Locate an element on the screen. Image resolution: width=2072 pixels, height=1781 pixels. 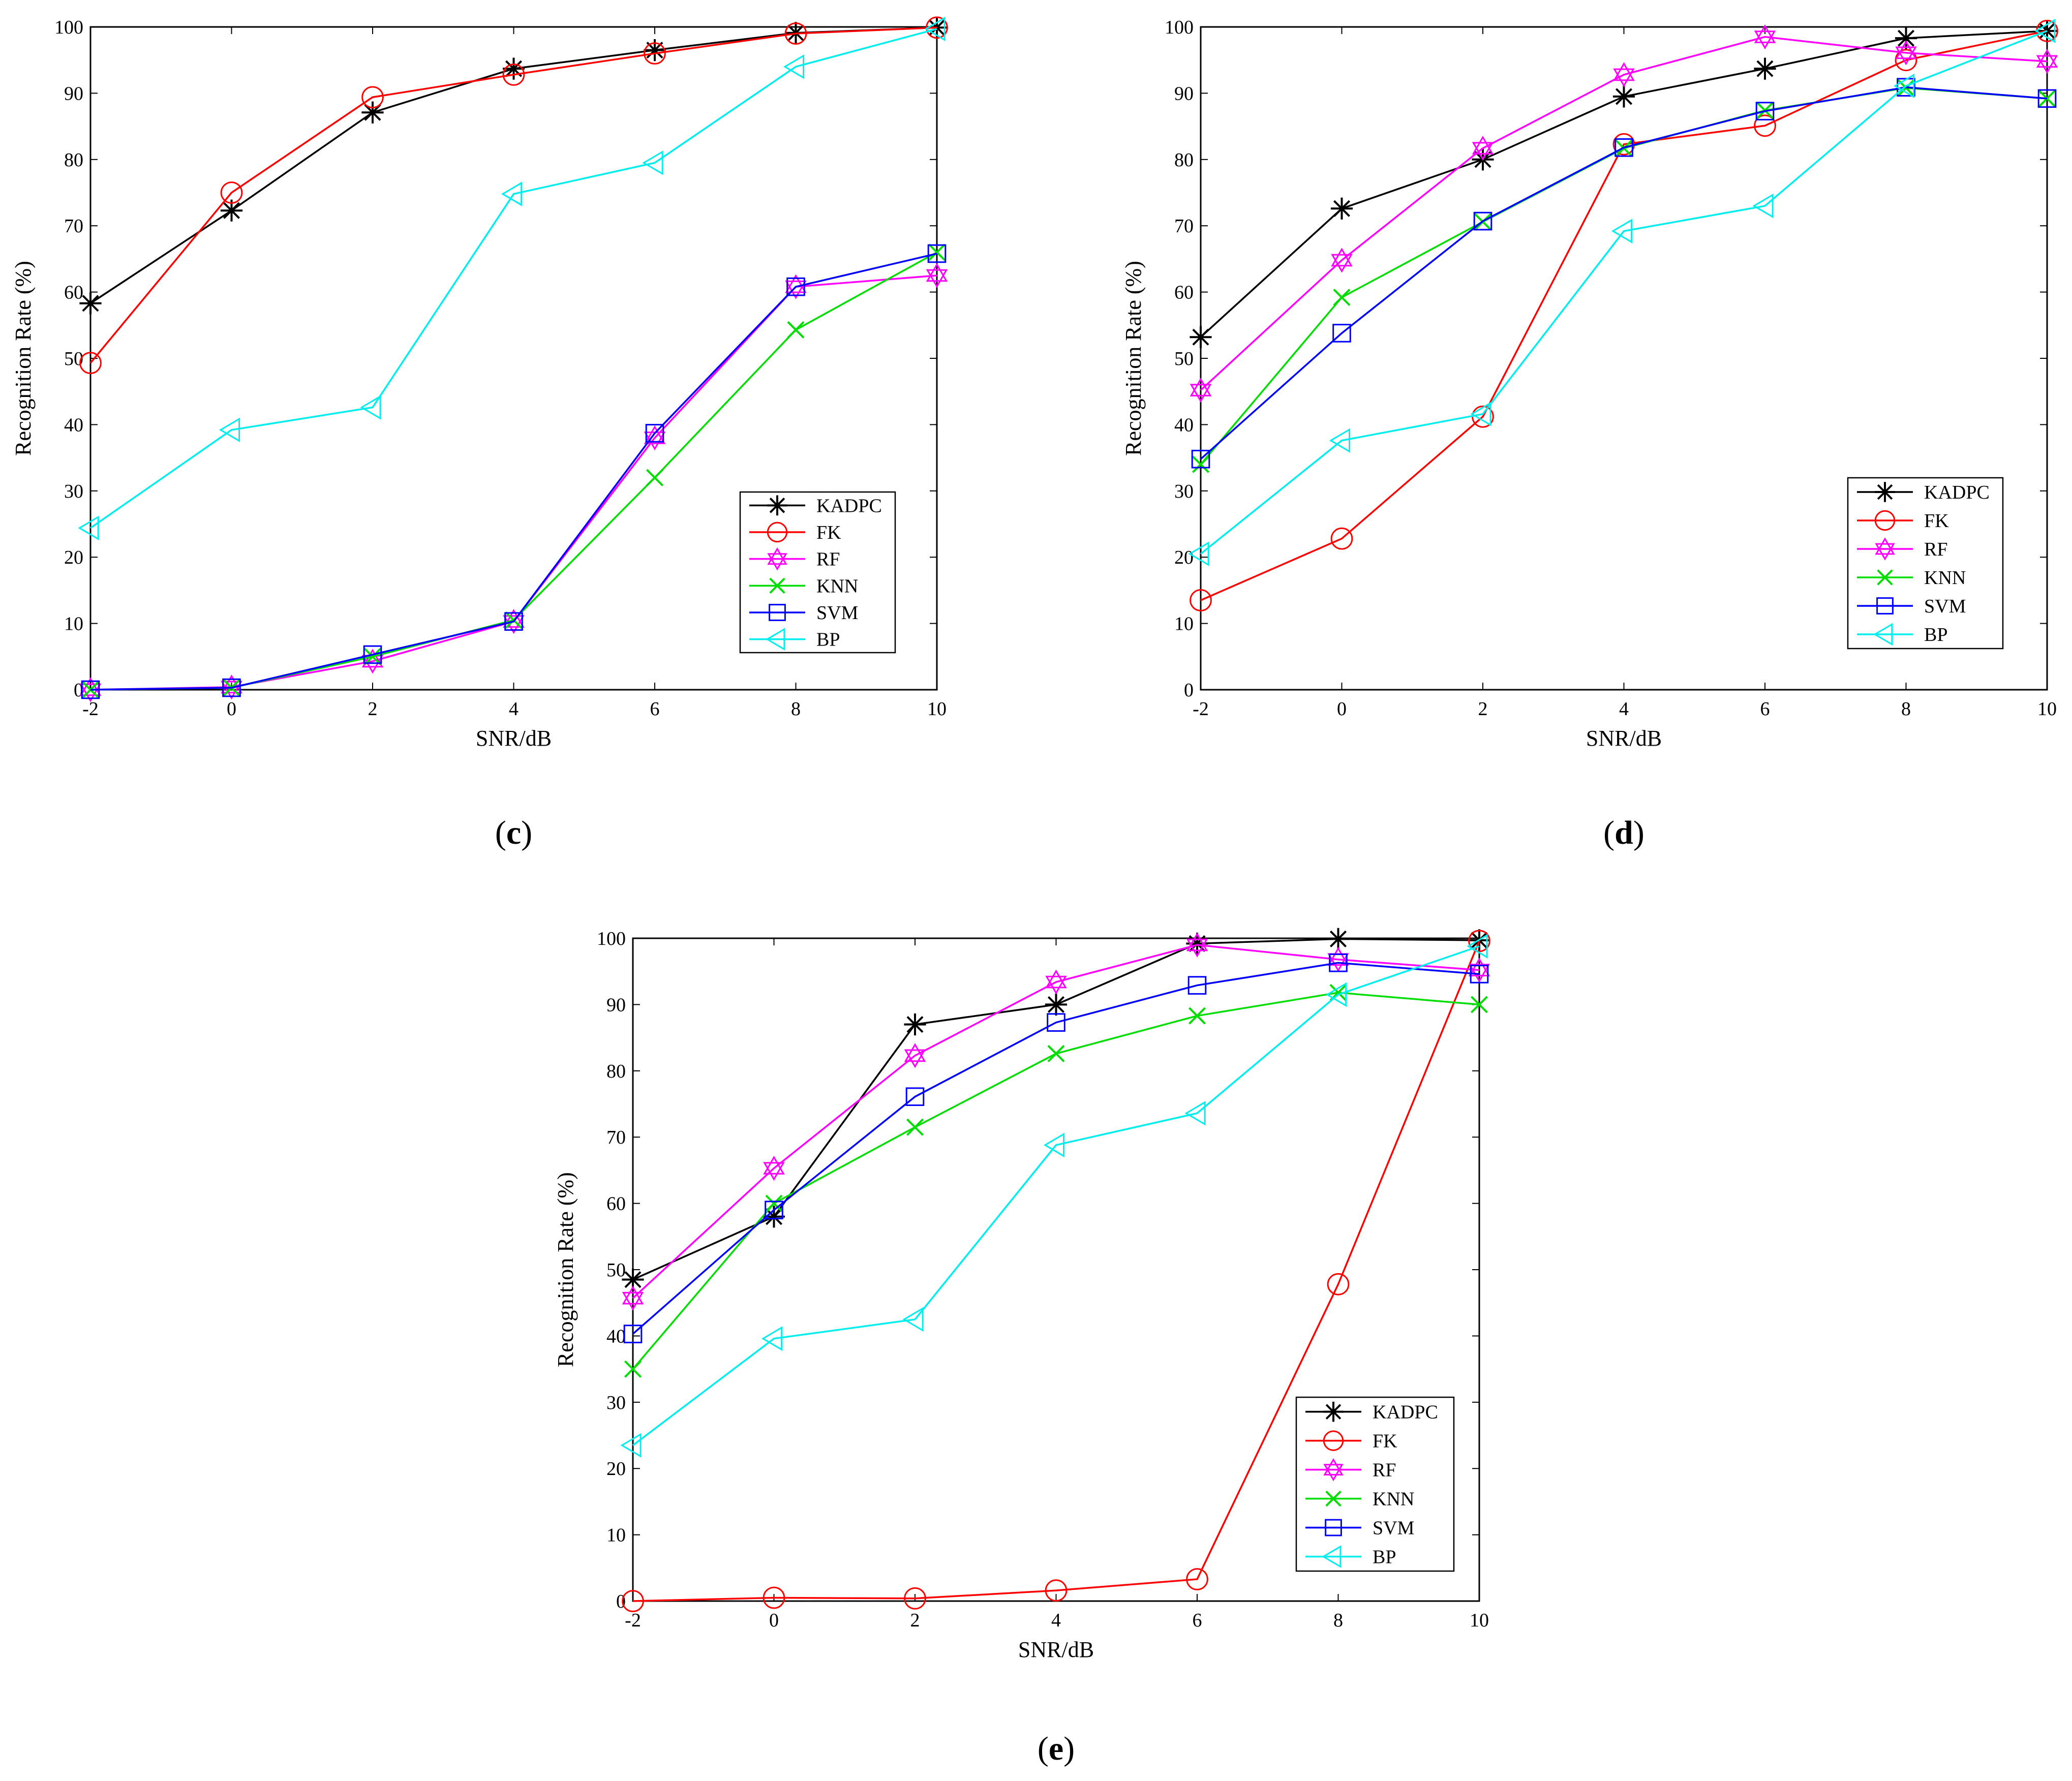
legend-label: BP is located at coordinates (828, 640).